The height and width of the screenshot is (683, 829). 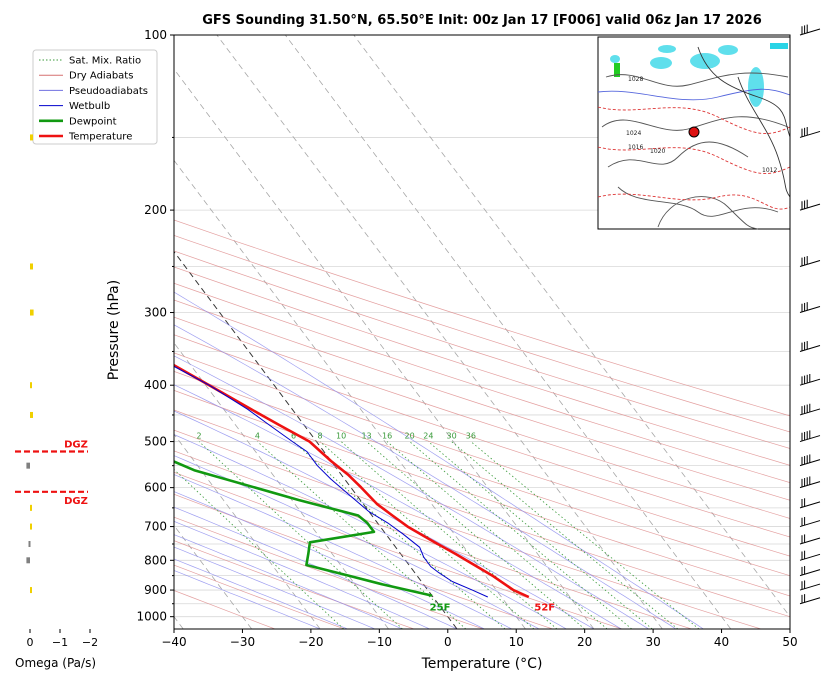 What do you see at coordinates (387, 436) in the screenshot?
I see `mixing-ratio-label: 16` at bounding box center [387, 436].